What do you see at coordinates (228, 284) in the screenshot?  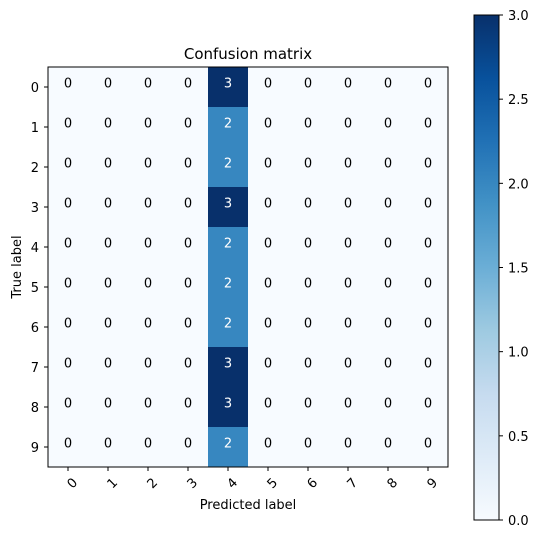 I see `cell-value-label: 2` at bounding box center [228, 284].